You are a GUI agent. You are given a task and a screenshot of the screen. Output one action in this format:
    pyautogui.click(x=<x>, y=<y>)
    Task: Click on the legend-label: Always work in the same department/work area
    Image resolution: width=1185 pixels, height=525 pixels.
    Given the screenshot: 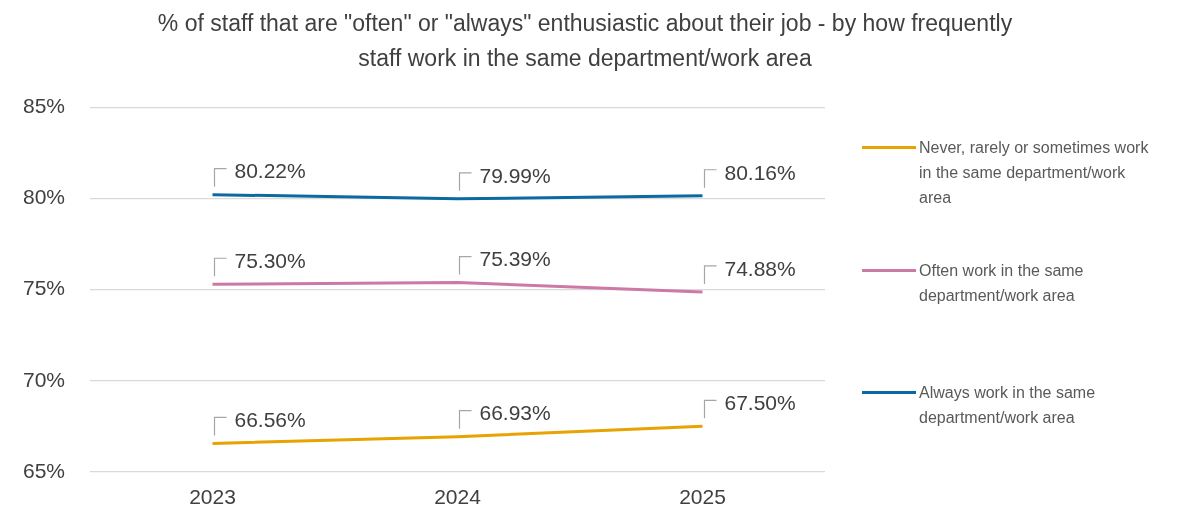 What is the action you would take?
    pyautogui.click(x=1008, y=405)
    